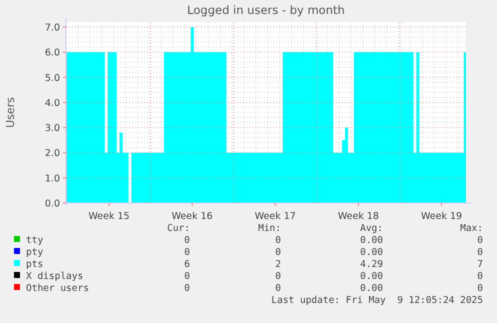 Image resolution: width=497 pixels, height=323 pixels. Describe the element at coordinates (52, 154) in the screenshot. I see `y-tick-label: 2.0` at that location.